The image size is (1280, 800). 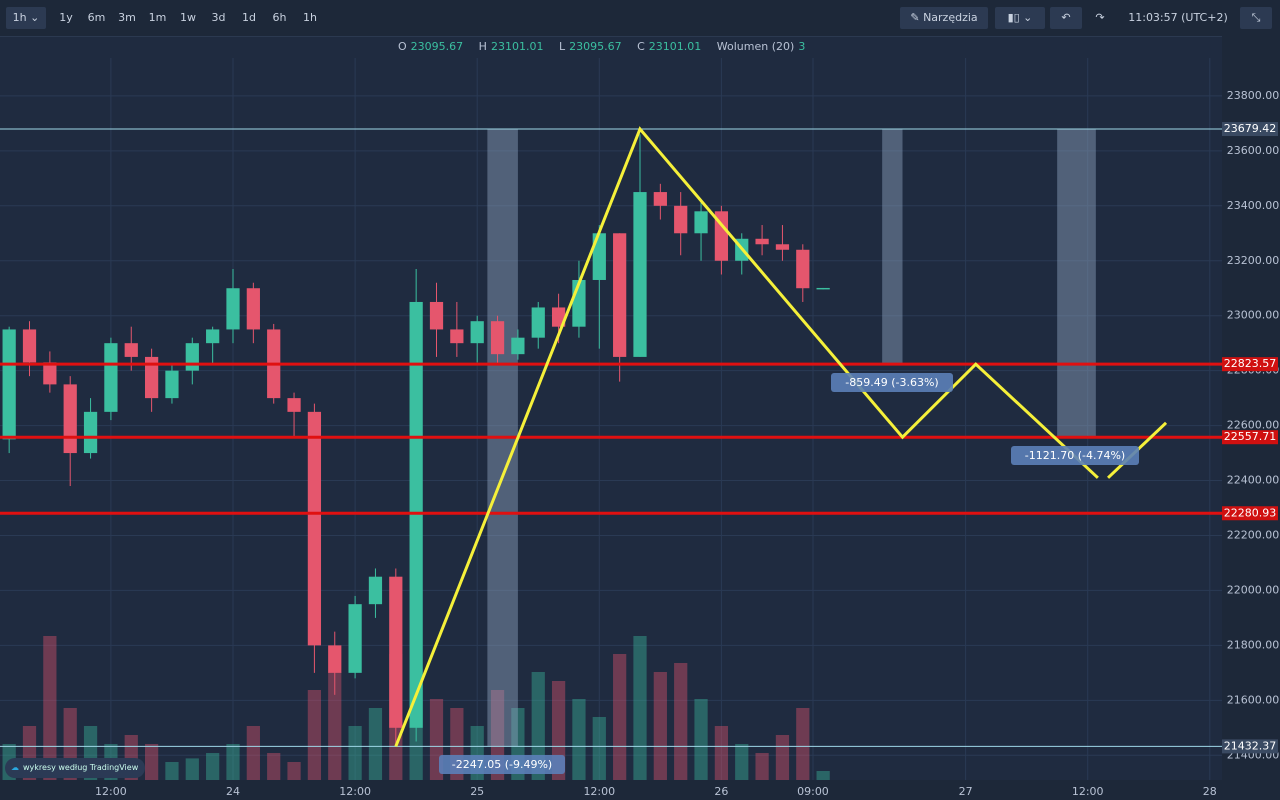 I want to click on y-tick-label: 23000.00, so click(x=1253, y=315).